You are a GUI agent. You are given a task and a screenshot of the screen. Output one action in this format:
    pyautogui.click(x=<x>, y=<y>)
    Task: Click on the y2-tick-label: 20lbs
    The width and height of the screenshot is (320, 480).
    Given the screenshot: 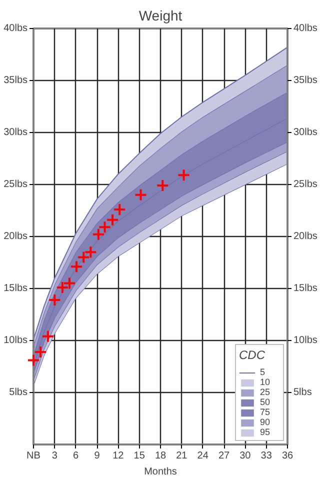 What is the action you would take?
    pyautogui.click(x=306, y=236)
    